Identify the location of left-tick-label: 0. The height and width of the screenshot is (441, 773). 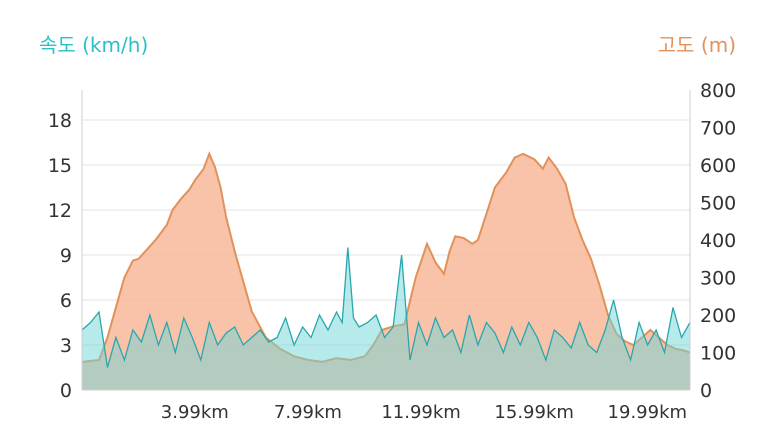
(66, 391).